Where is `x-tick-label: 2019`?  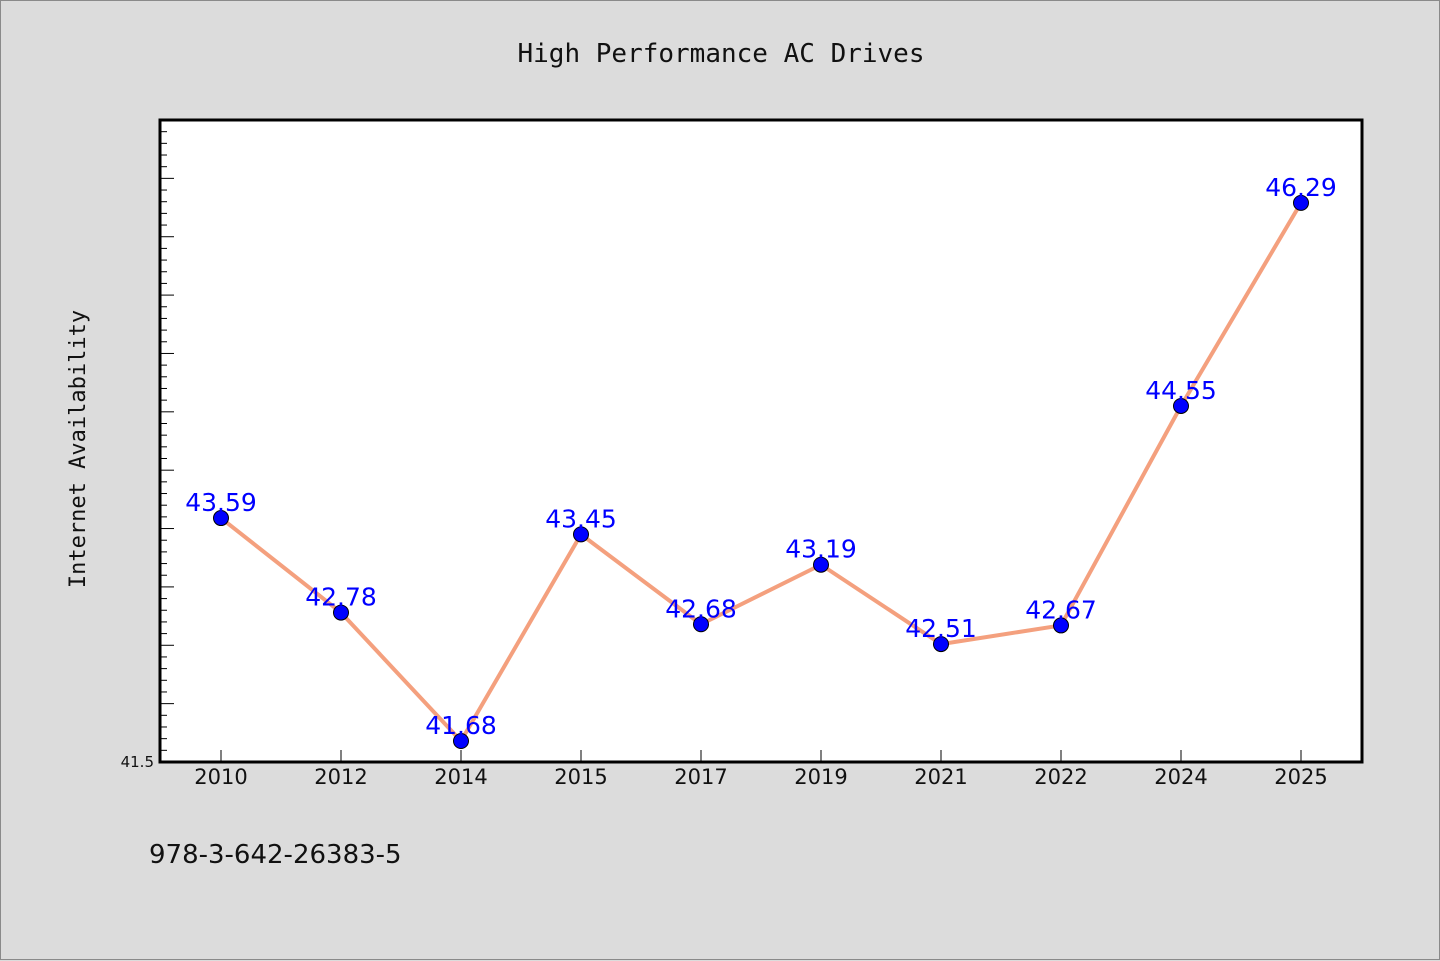
x-tick-label: 2019 is located at coordinates (820, 777).